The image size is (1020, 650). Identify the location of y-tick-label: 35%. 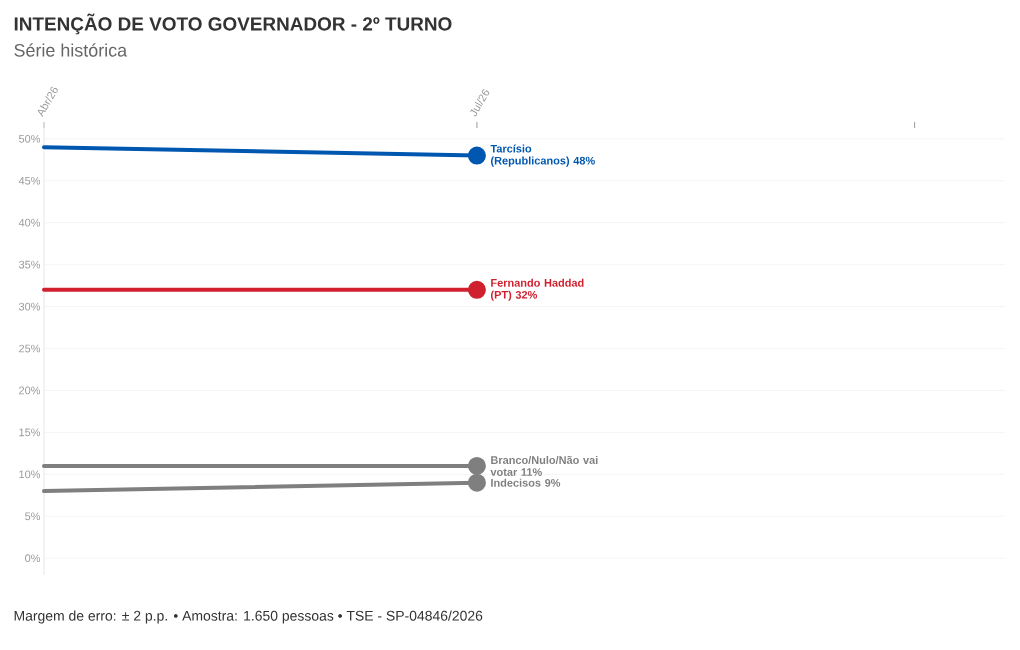
(29, 264).